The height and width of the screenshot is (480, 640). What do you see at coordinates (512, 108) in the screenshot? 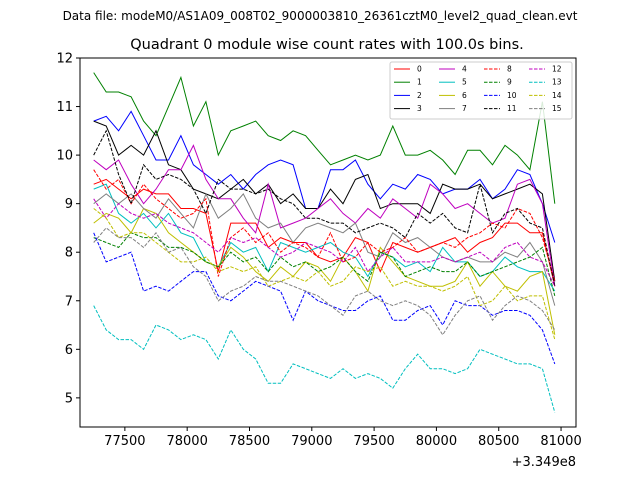
I see `legend-label-11: 11` at bounding box center [512, 108].